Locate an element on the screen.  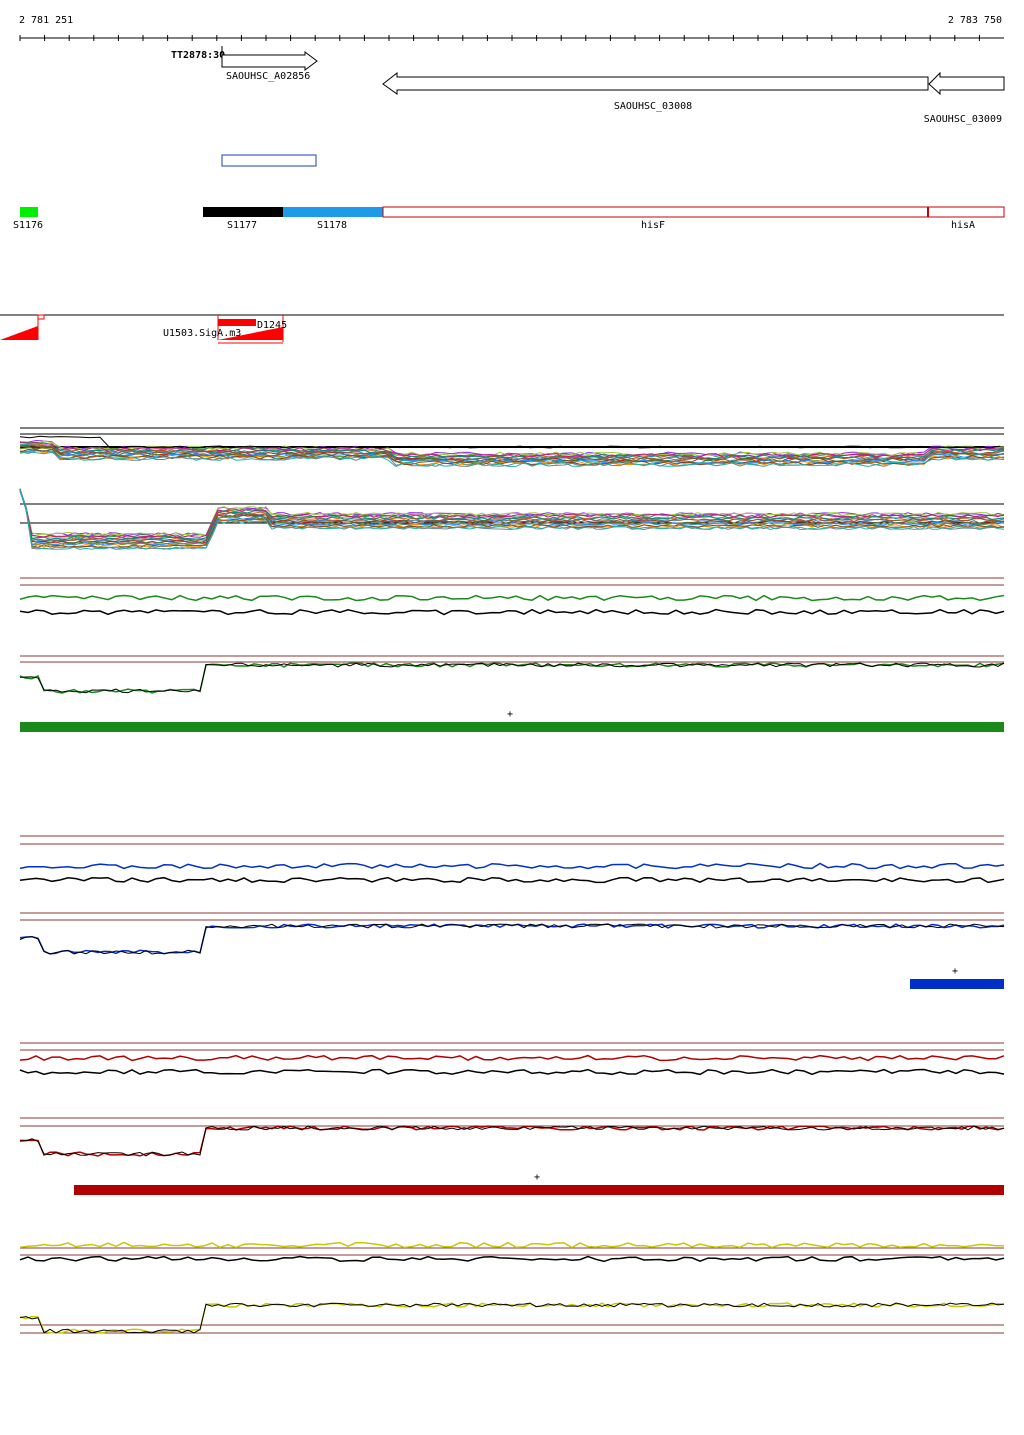
ruler-ticks is located at coordinates (499, 38).